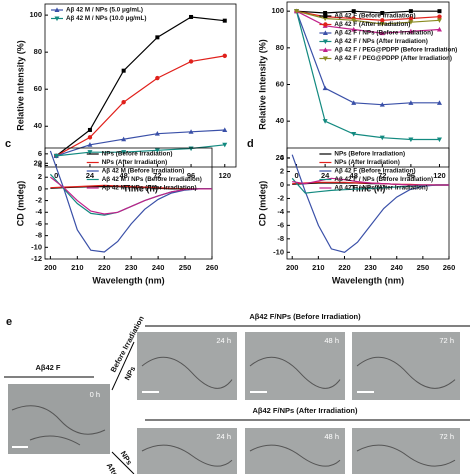  I want to click on legend-label: Aβ 42 M / NPs (10.0 μg/mL), so click(106, 18).